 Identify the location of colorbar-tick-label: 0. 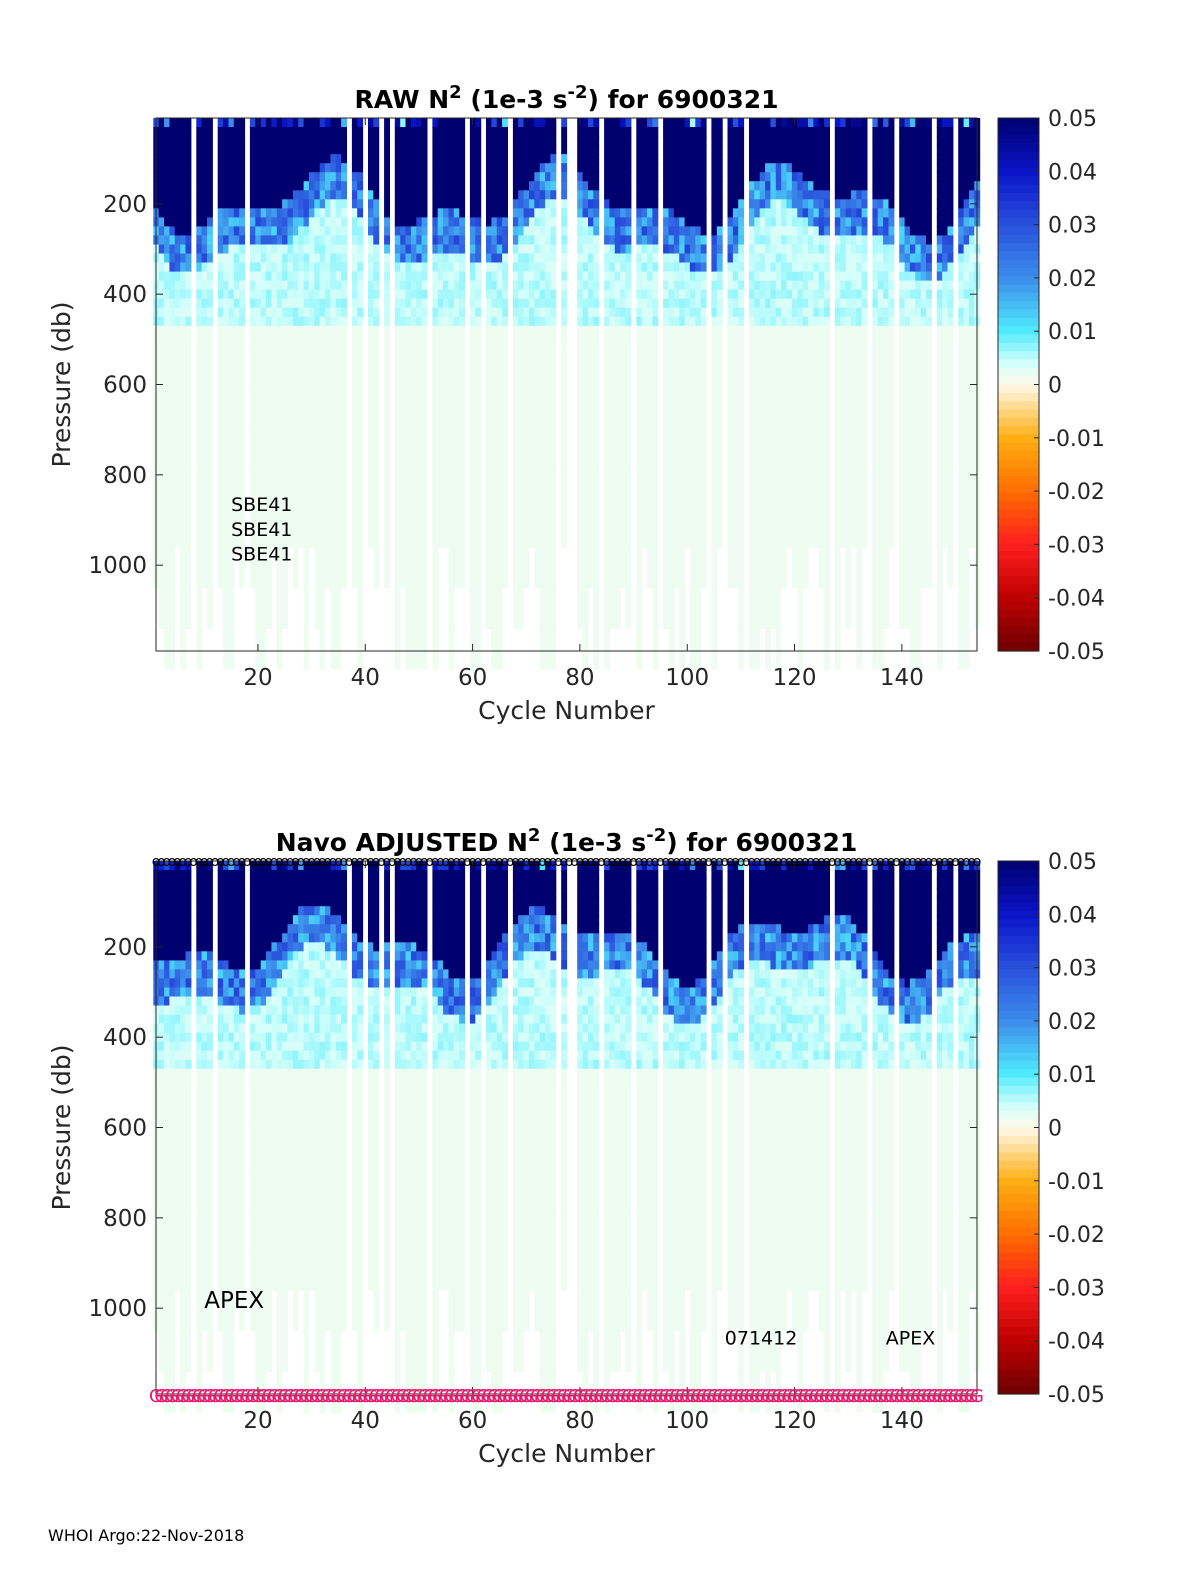
(1055, 386).